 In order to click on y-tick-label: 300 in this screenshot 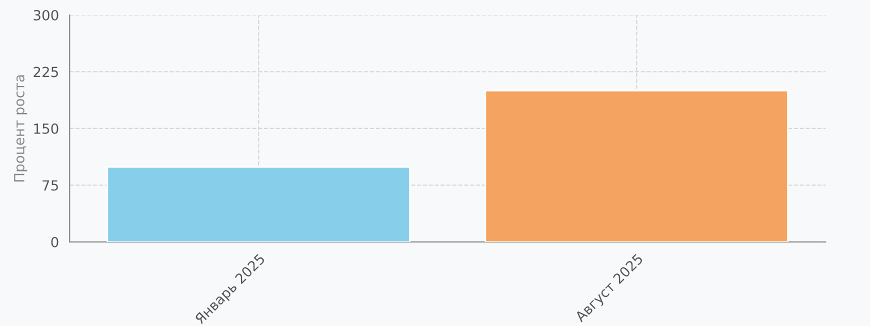, I will do `click(46, 15)`.